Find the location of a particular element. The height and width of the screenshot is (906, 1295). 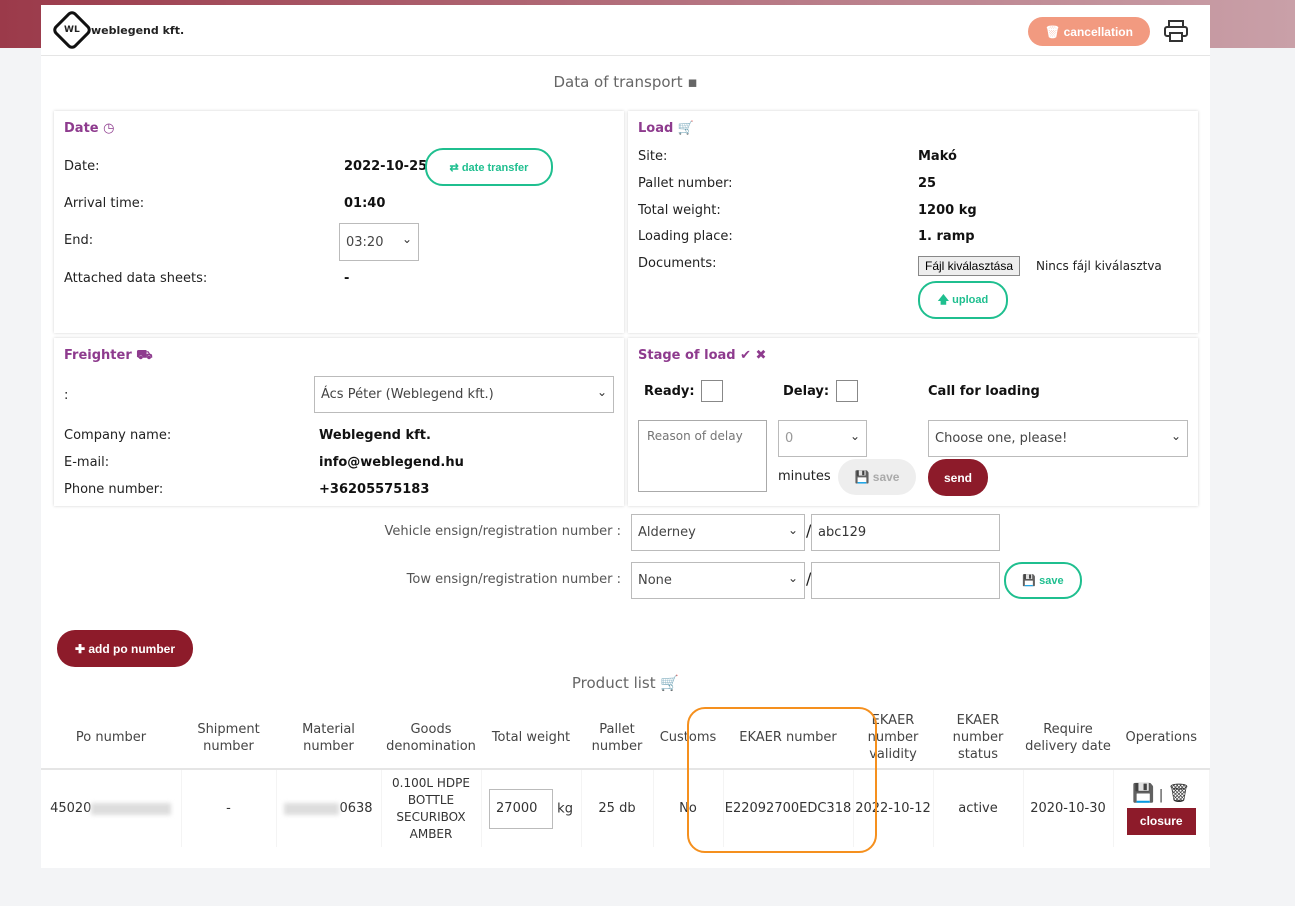

end-label: End: is located at coordinates (79, 240).